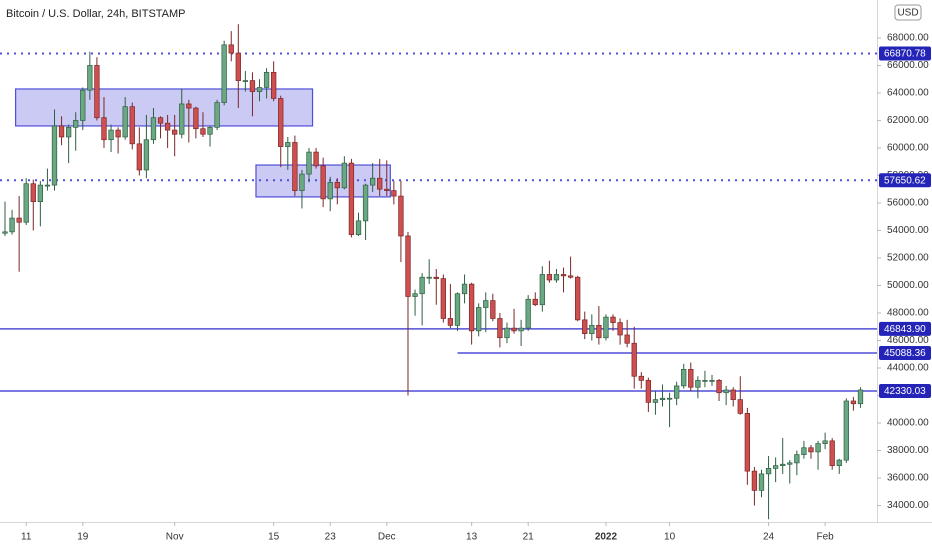 The width and height of the screenshot is (932, 550). I want to click on price-level-label: 57650.62, so click(905, 180).